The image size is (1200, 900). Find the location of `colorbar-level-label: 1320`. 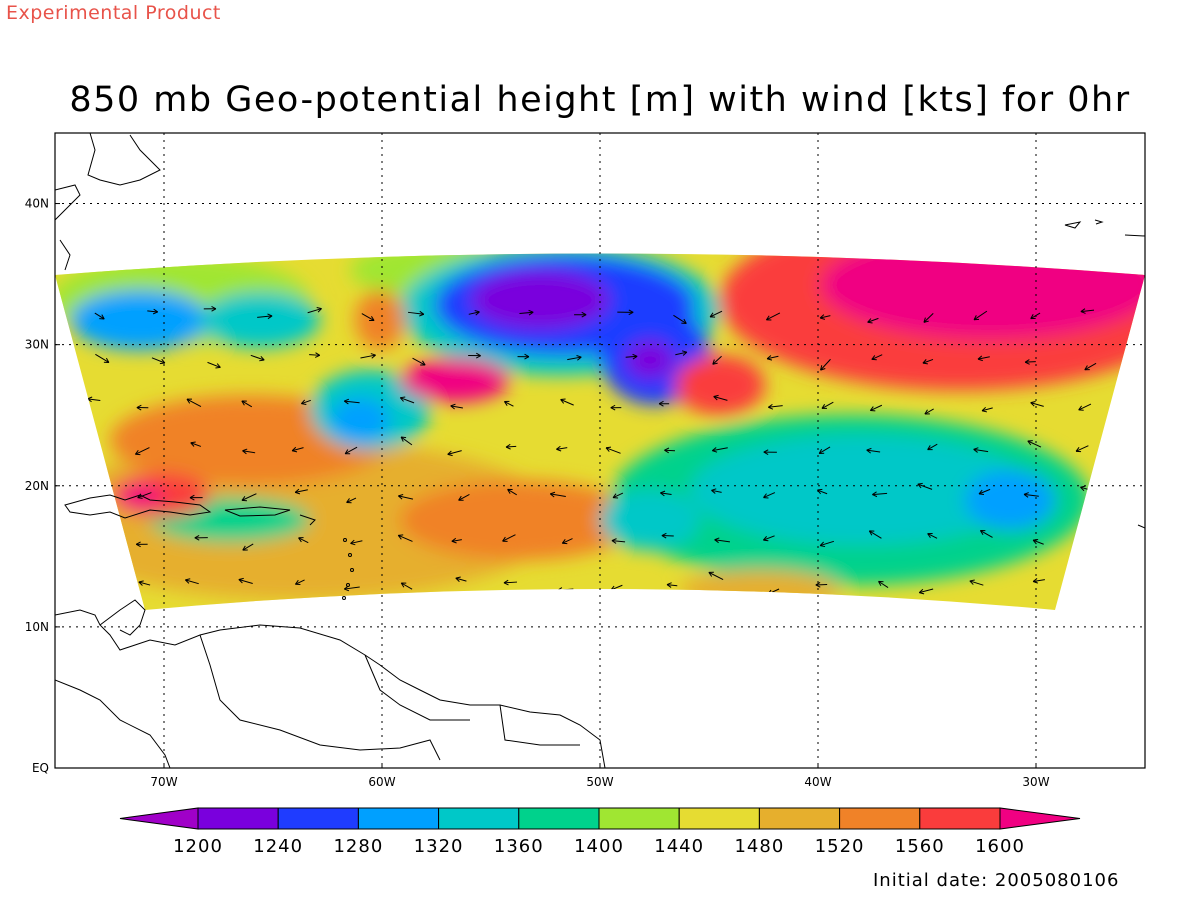

colorbar-level-label: 1320 is located at coordinates (439, 846).